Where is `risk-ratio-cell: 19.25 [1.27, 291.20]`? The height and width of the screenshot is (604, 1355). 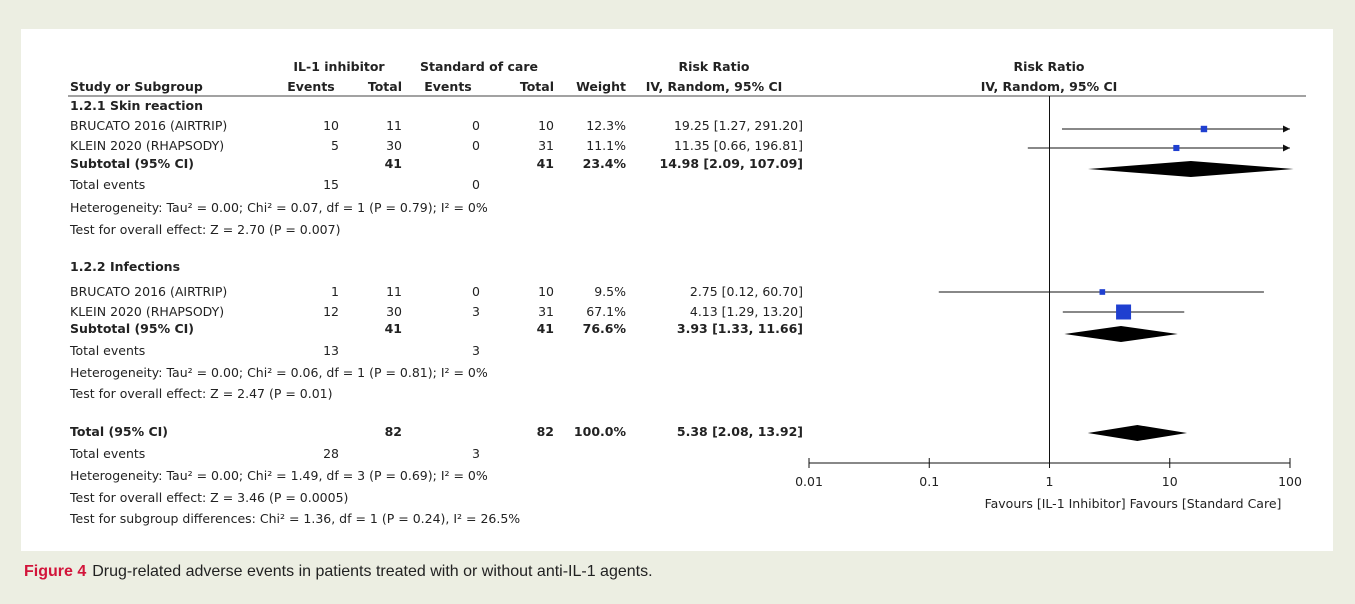 risk-ratio-cell: 19.25 [1.27, 291.20] is located at coordinates (738, 125).